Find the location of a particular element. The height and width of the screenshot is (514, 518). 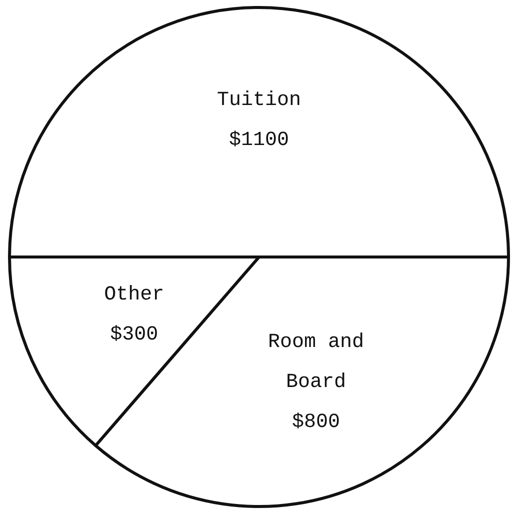

data-label: $1100 is located at coordinates (259, 140).